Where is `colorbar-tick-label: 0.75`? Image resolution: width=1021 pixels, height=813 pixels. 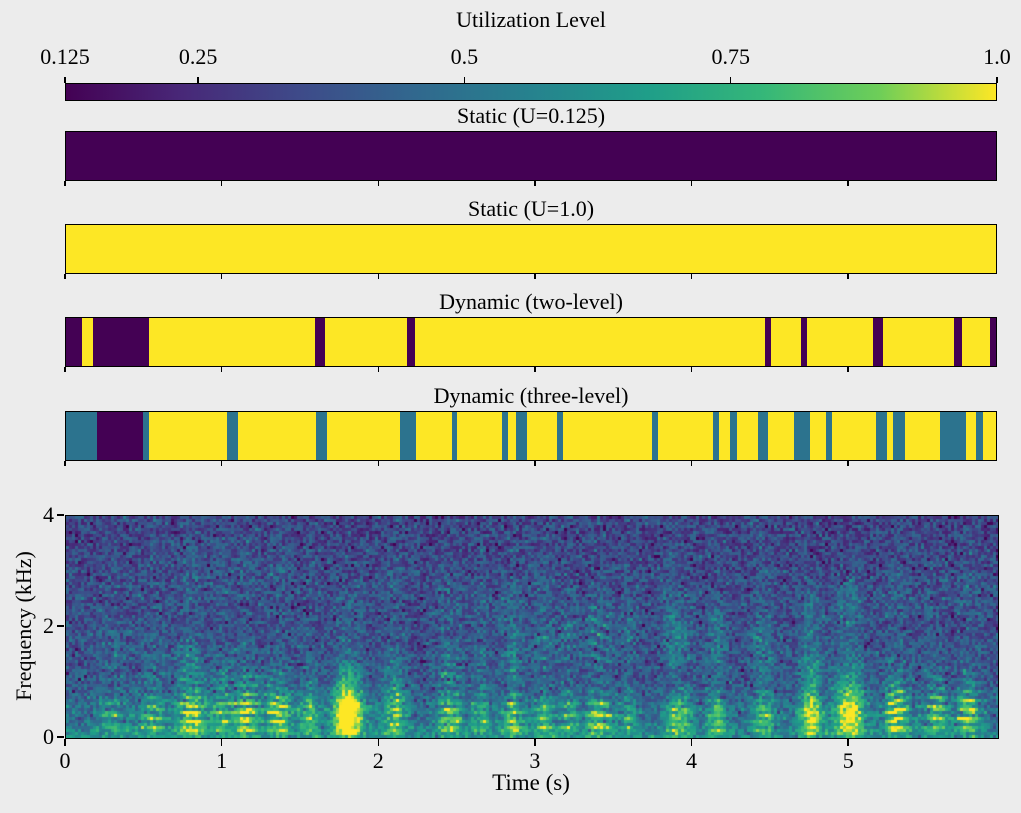
colorbar-tick-label: 0.75 is located at coordinates (730, 56).